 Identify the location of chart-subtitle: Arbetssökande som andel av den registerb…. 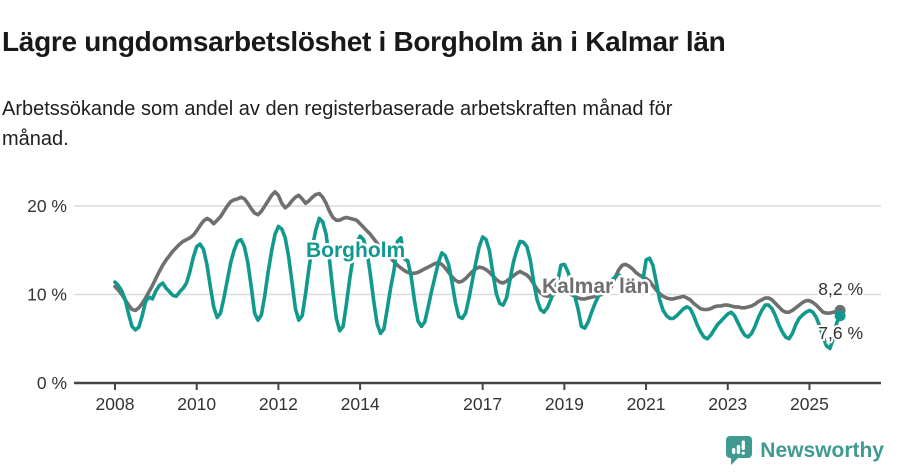
(337, 124).